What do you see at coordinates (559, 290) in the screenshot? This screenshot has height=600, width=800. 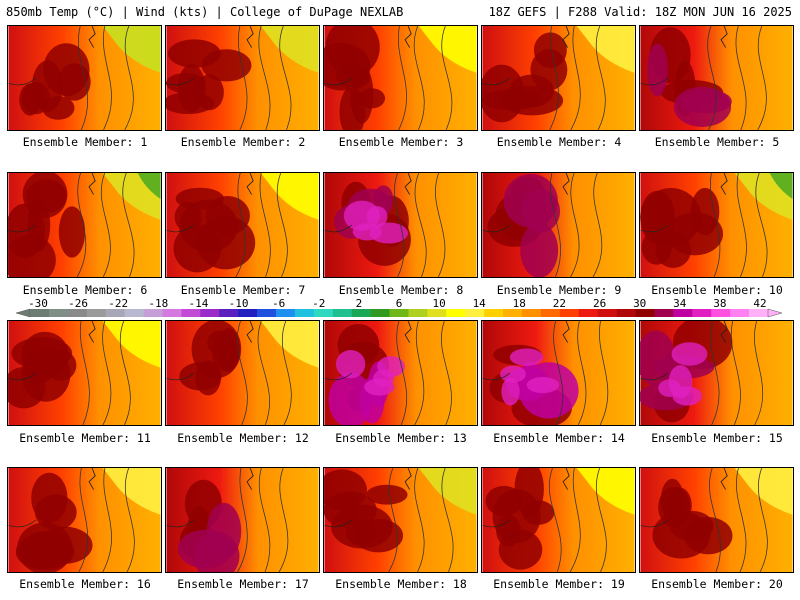 I see `ensemble-member-label: Ensemble Member: 9` at bounding box center [559, 290].